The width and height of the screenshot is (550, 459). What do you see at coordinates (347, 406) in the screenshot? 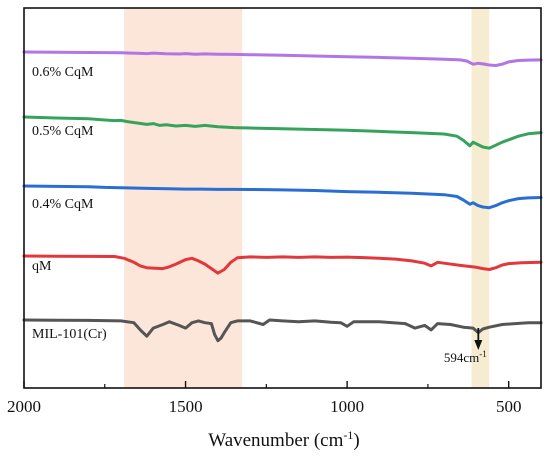
I see `x-tick-label-3: 1000` at bounding box center [347, 406].